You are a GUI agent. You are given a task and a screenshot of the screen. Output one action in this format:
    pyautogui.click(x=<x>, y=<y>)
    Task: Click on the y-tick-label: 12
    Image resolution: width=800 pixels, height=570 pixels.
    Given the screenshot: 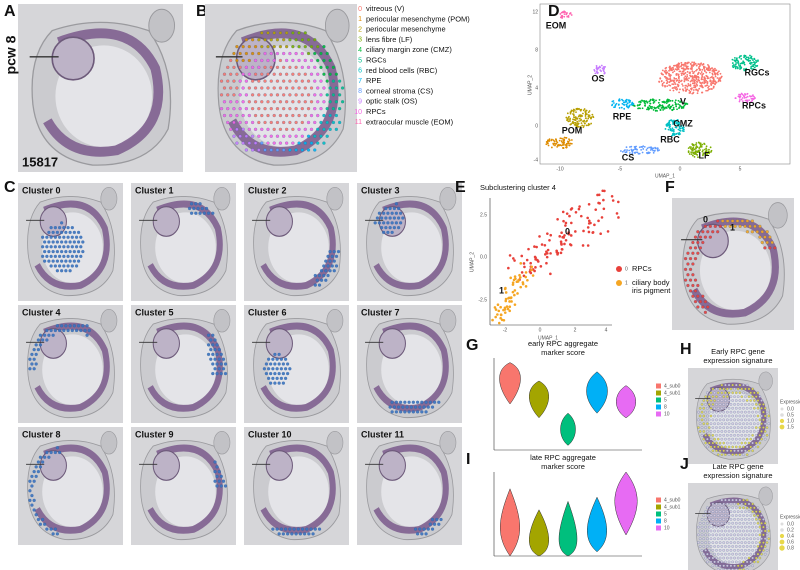 What is the action you would take?
    pyautogui.click(x=535, y=12)
    